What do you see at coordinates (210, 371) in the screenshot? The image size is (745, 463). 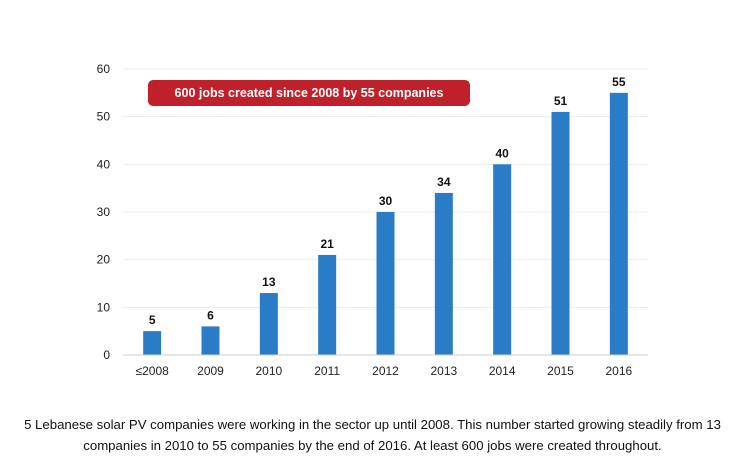 I see `x-tick-label: 2009` at bounding box center [210, 371].